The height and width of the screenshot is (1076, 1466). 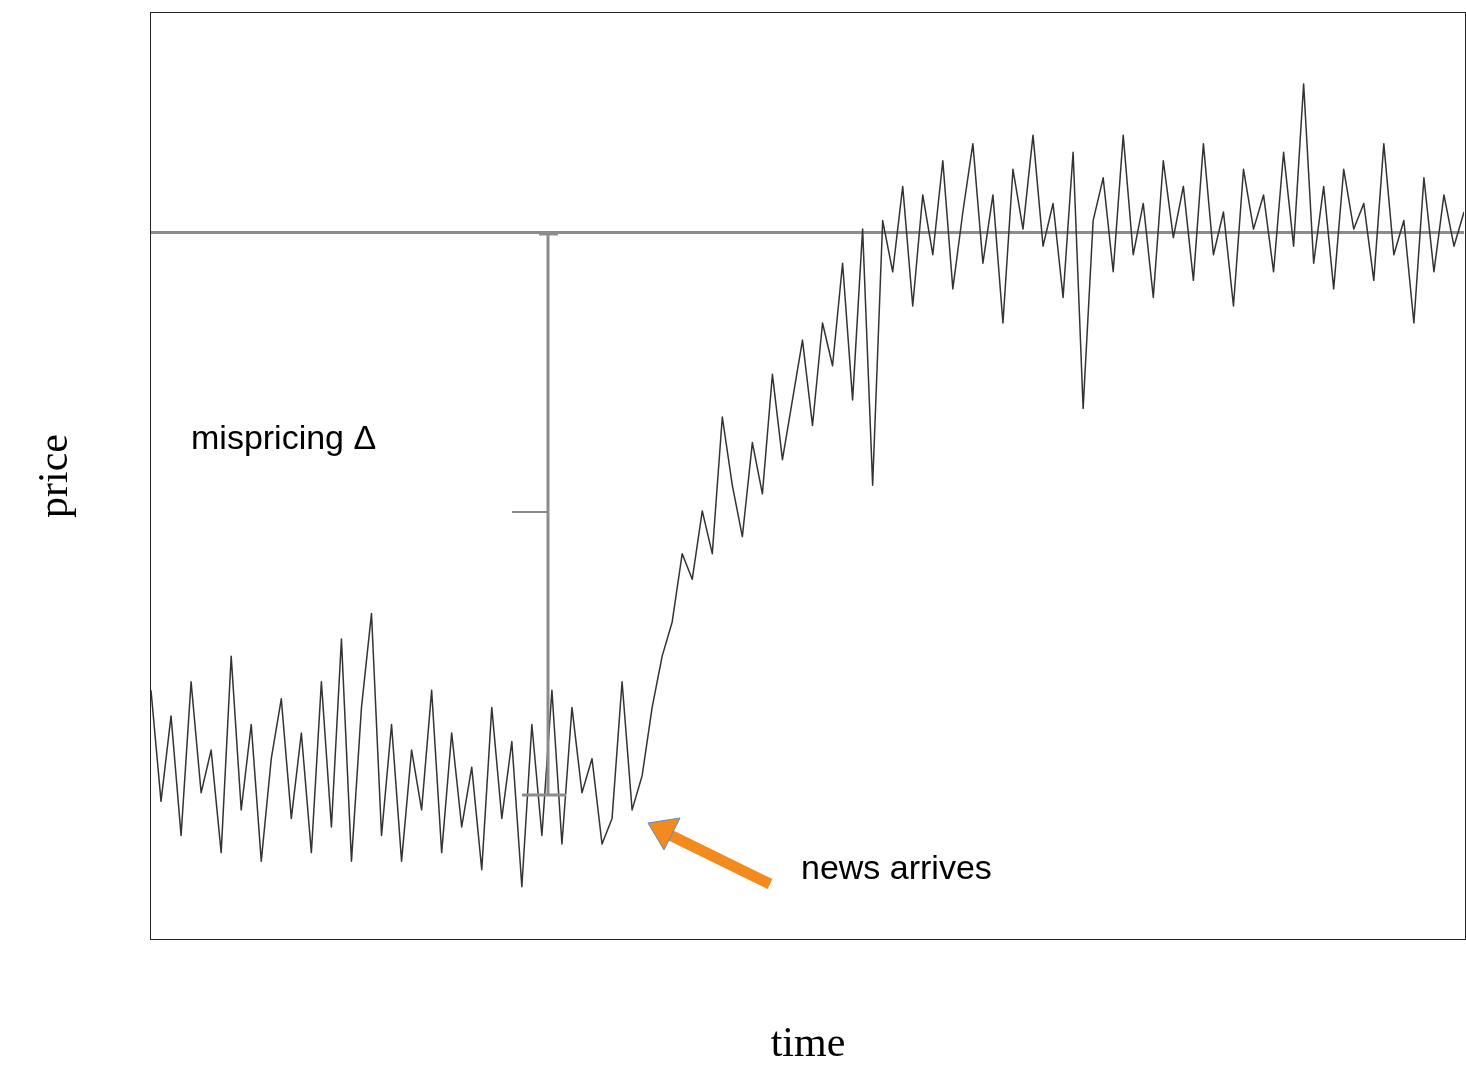 What do you see at coordinates (53, 476) in the screenshot?
I see `y-axis-title: price` at bounding box center [53, 476].